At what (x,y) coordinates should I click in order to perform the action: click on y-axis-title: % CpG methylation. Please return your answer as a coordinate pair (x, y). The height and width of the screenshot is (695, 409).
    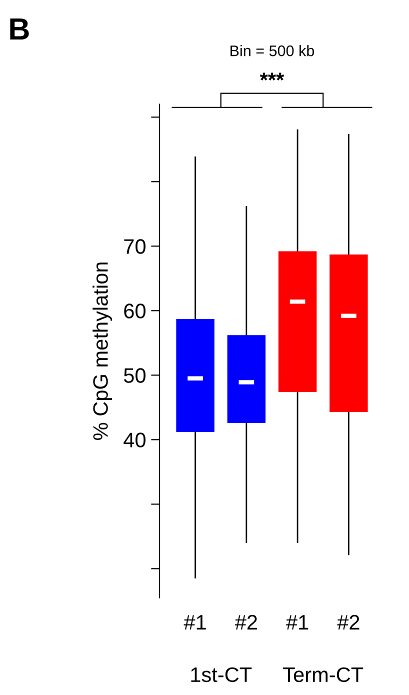
    Looking at the image, I should click on (102, 351).